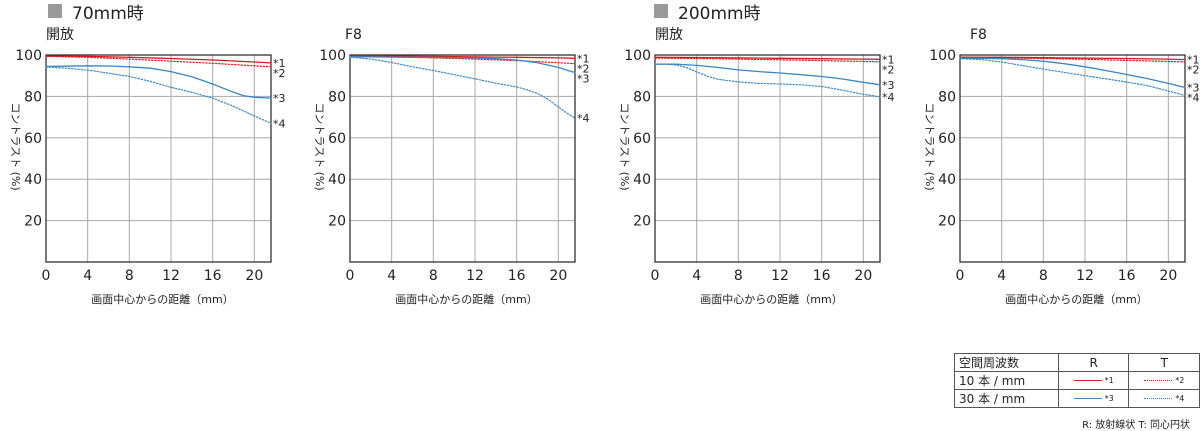 Image resolution: width=1200 pixels, height=431 pixels. I want to click on chart-title: F8, so click(978, 35).